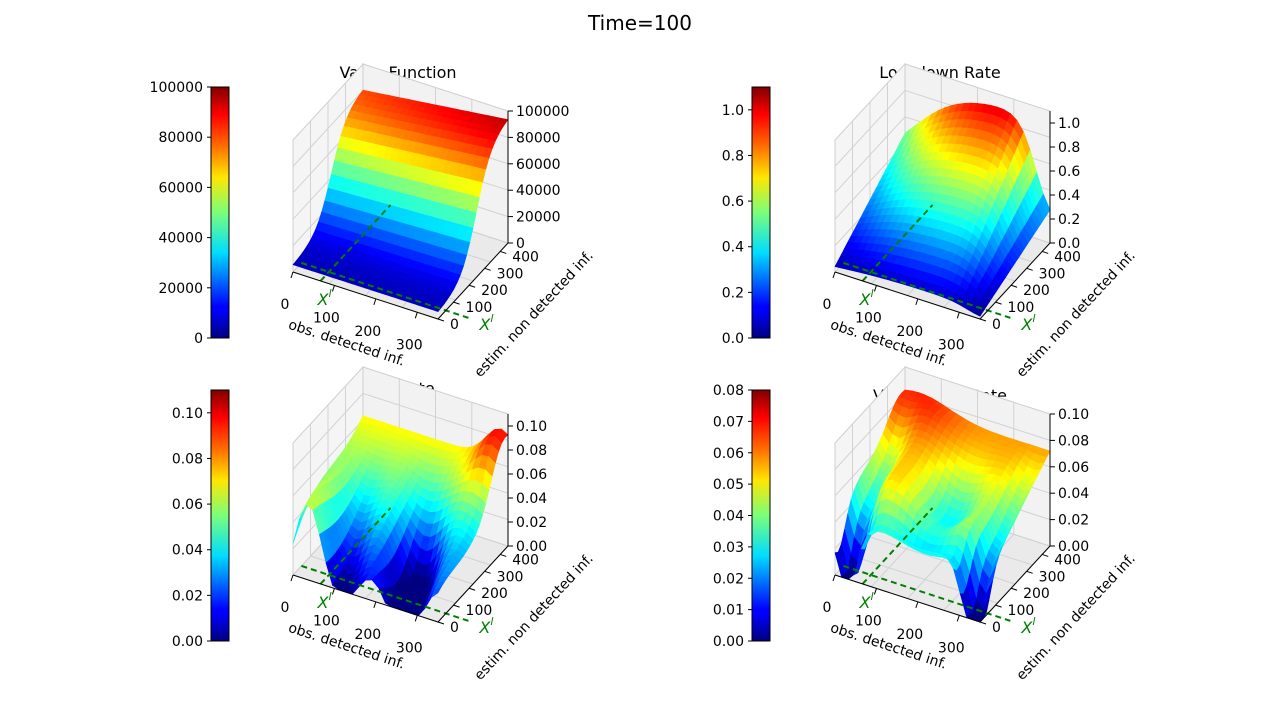 The image size is (1280, 720). Describe the element at coordinates (733, 339) in the screenshot. I see `colorbar-tick-label: 0.0` at that location.